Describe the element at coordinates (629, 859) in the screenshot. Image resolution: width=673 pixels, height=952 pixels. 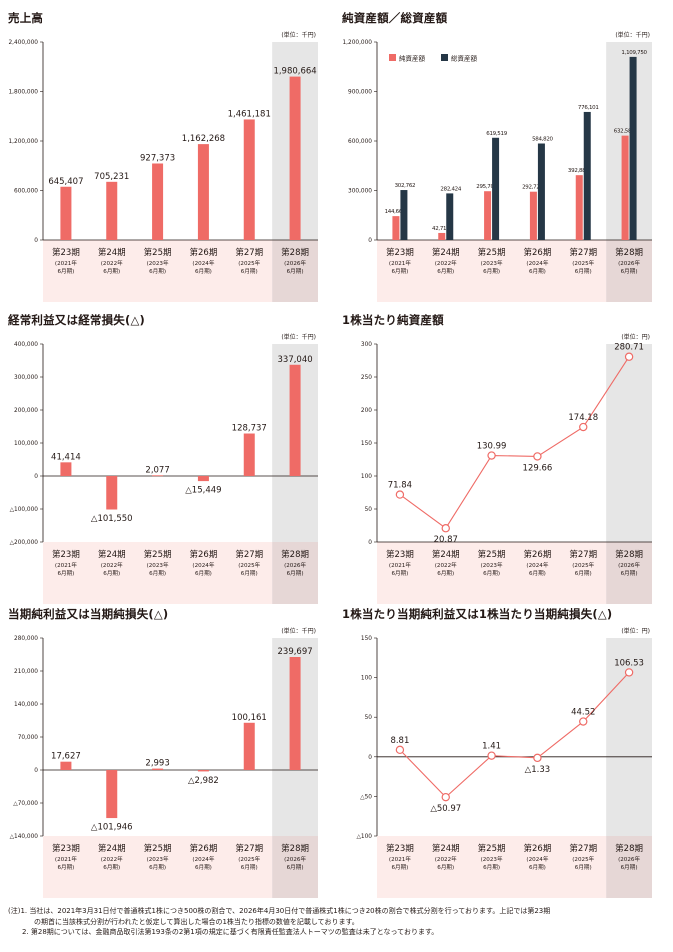
I see `period-year: (2026年` at that location.